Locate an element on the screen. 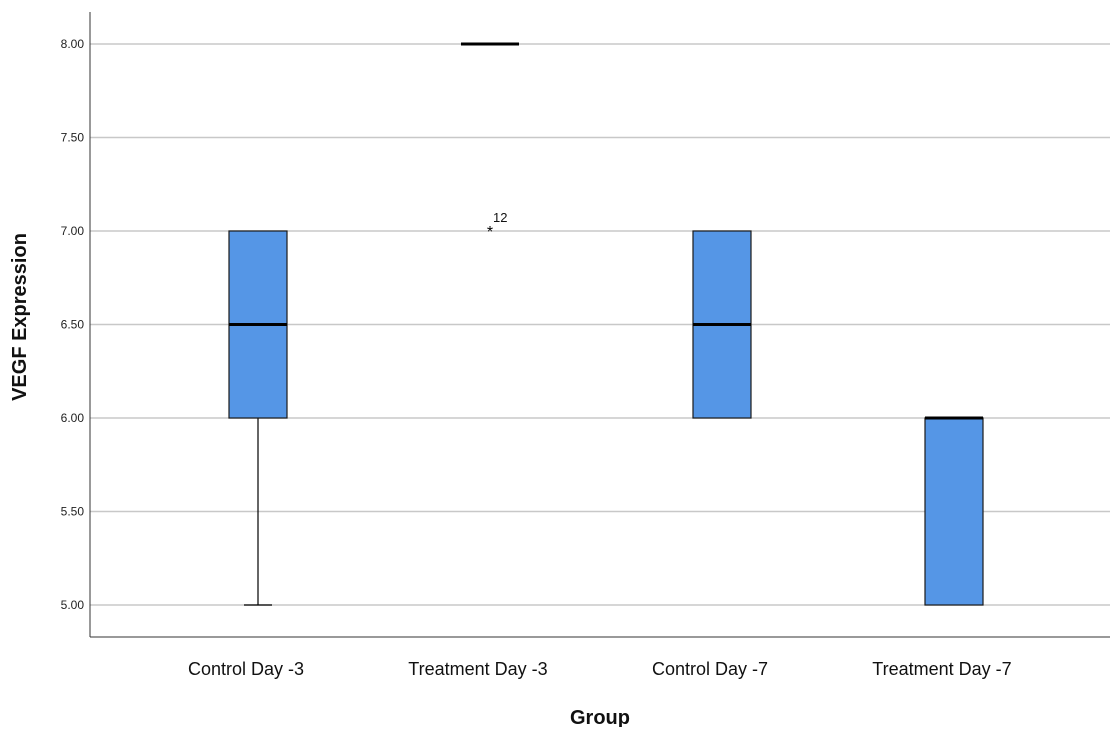 The width and height of the screenshot is (1110, 732). y-tick-label: 5.50 is located at coordinates (73, 512).